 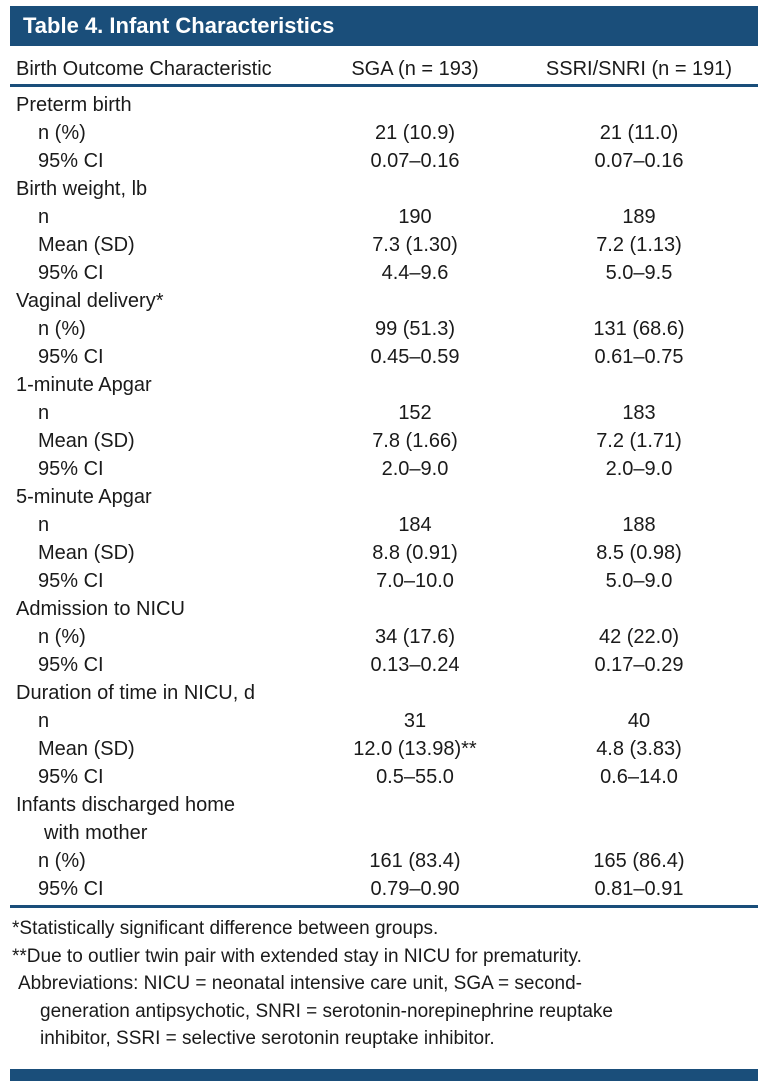 What do you see at coordinates (179, 25) in the screenshot?
I see `table-title: Table 4. Infant Characteristics` at bounding box center [179, 25].